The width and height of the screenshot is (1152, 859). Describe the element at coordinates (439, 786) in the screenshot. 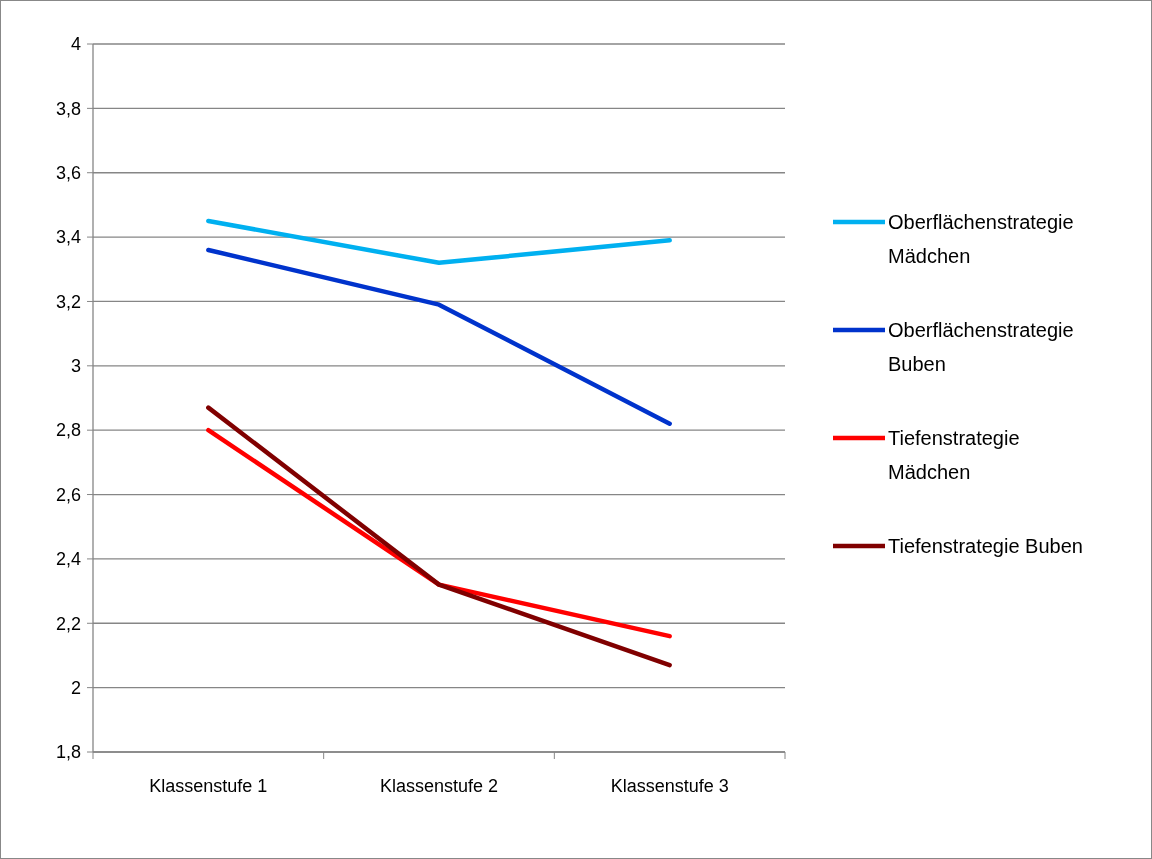

I see `x-tick-label: Klassenstufe 2` at that location.